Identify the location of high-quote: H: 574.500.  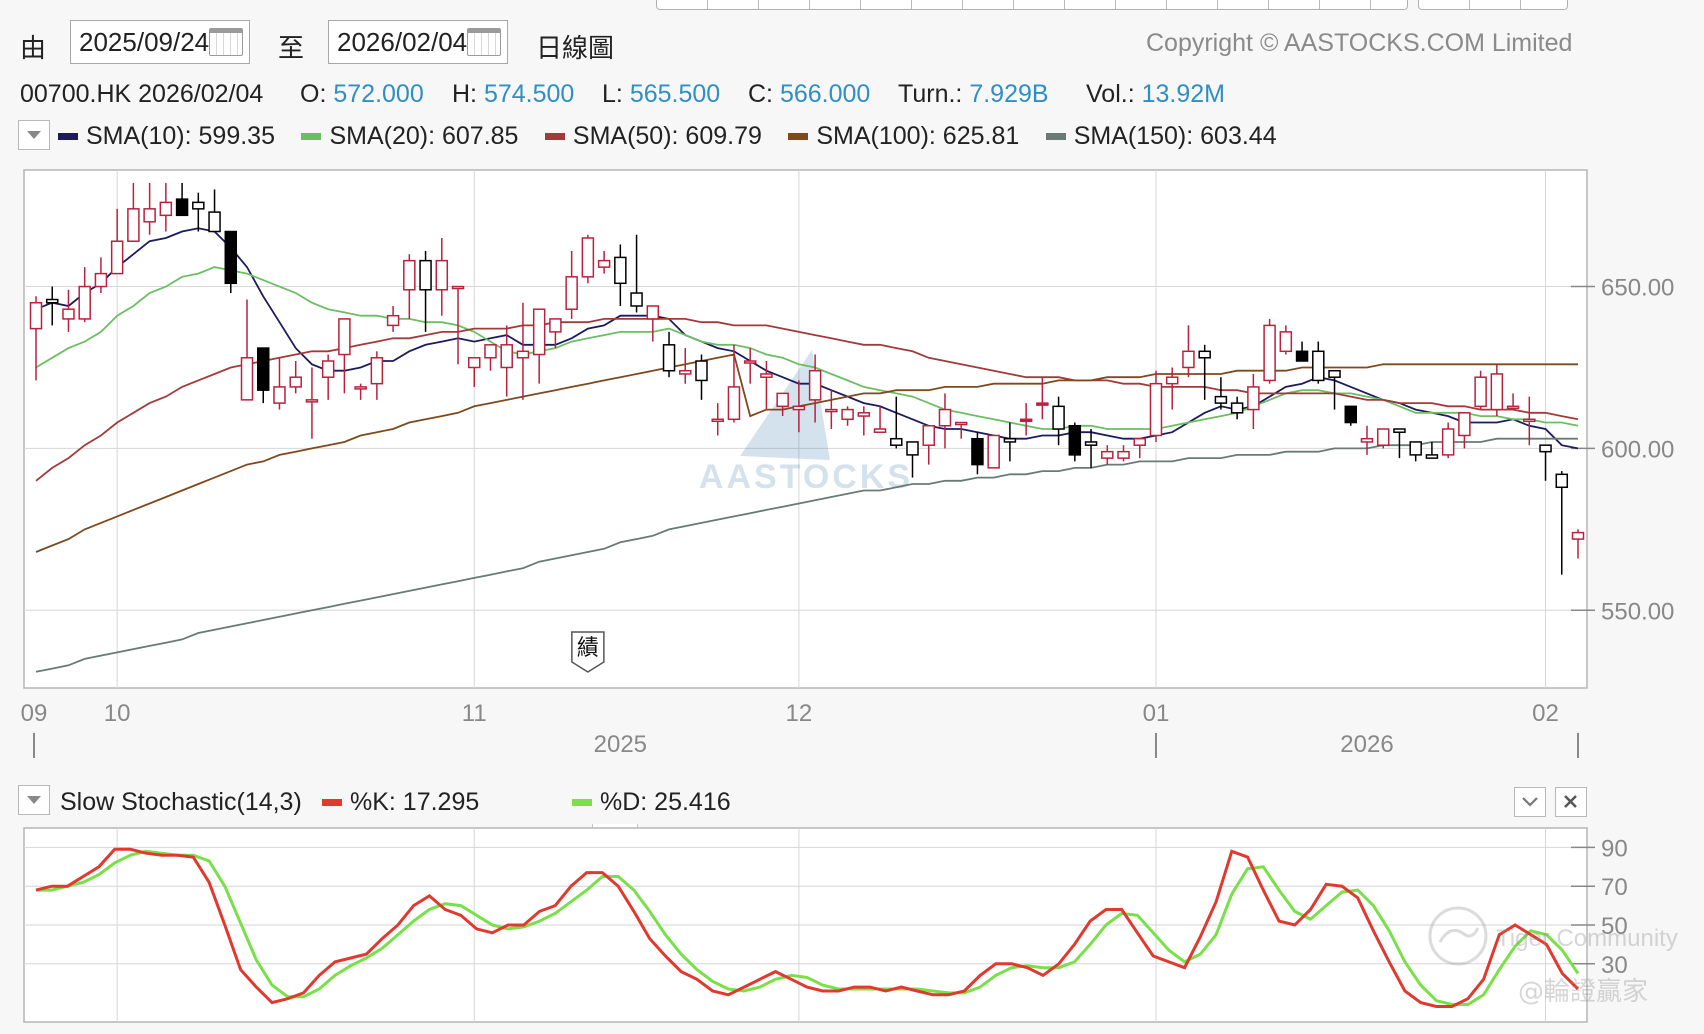
(513, 94).